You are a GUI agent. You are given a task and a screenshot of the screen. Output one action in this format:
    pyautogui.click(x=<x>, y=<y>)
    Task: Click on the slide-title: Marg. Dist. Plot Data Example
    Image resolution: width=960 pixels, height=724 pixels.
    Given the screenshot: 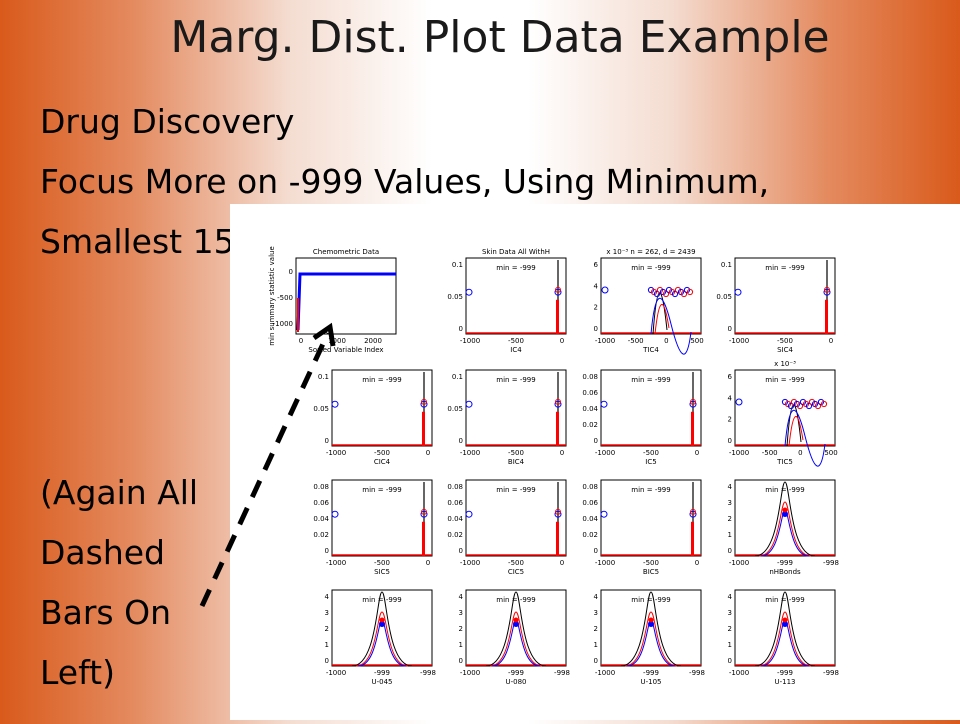 What is the action you would take?
    pyautogui.click(x=500, y=37)
    